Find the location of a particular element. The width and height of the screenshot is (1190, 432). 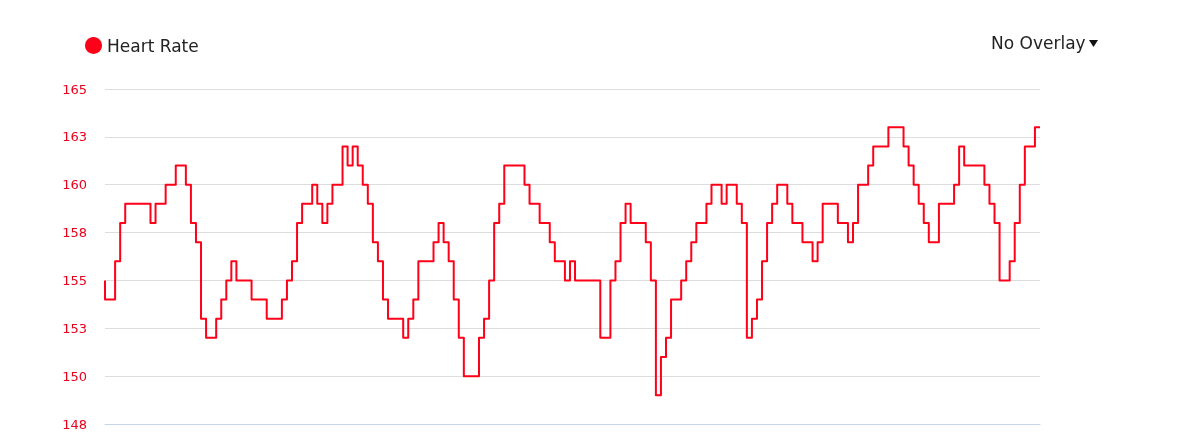

legend-label: Heart Rate is located at coordinates (153, 45).